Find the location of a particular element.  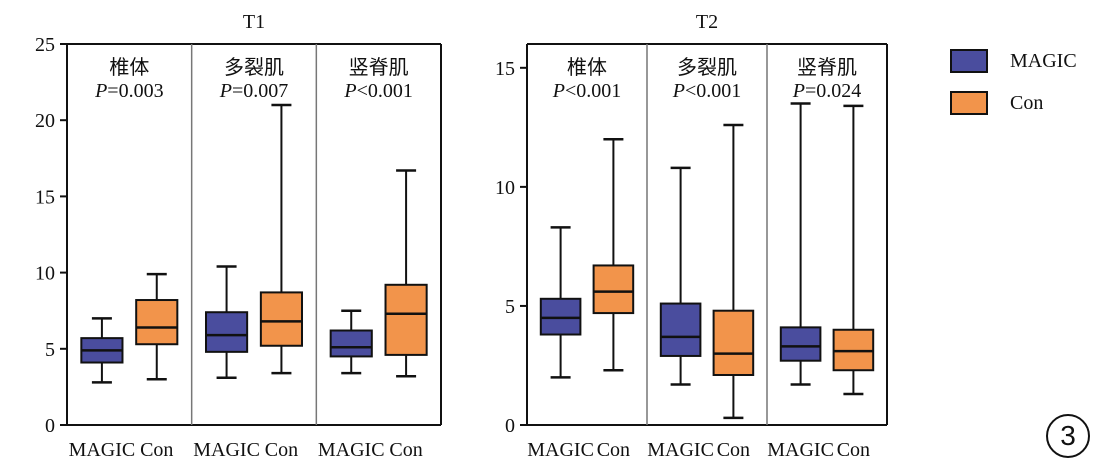

legend-item-magic: MAGIC is located at coordinates (1013, 61).